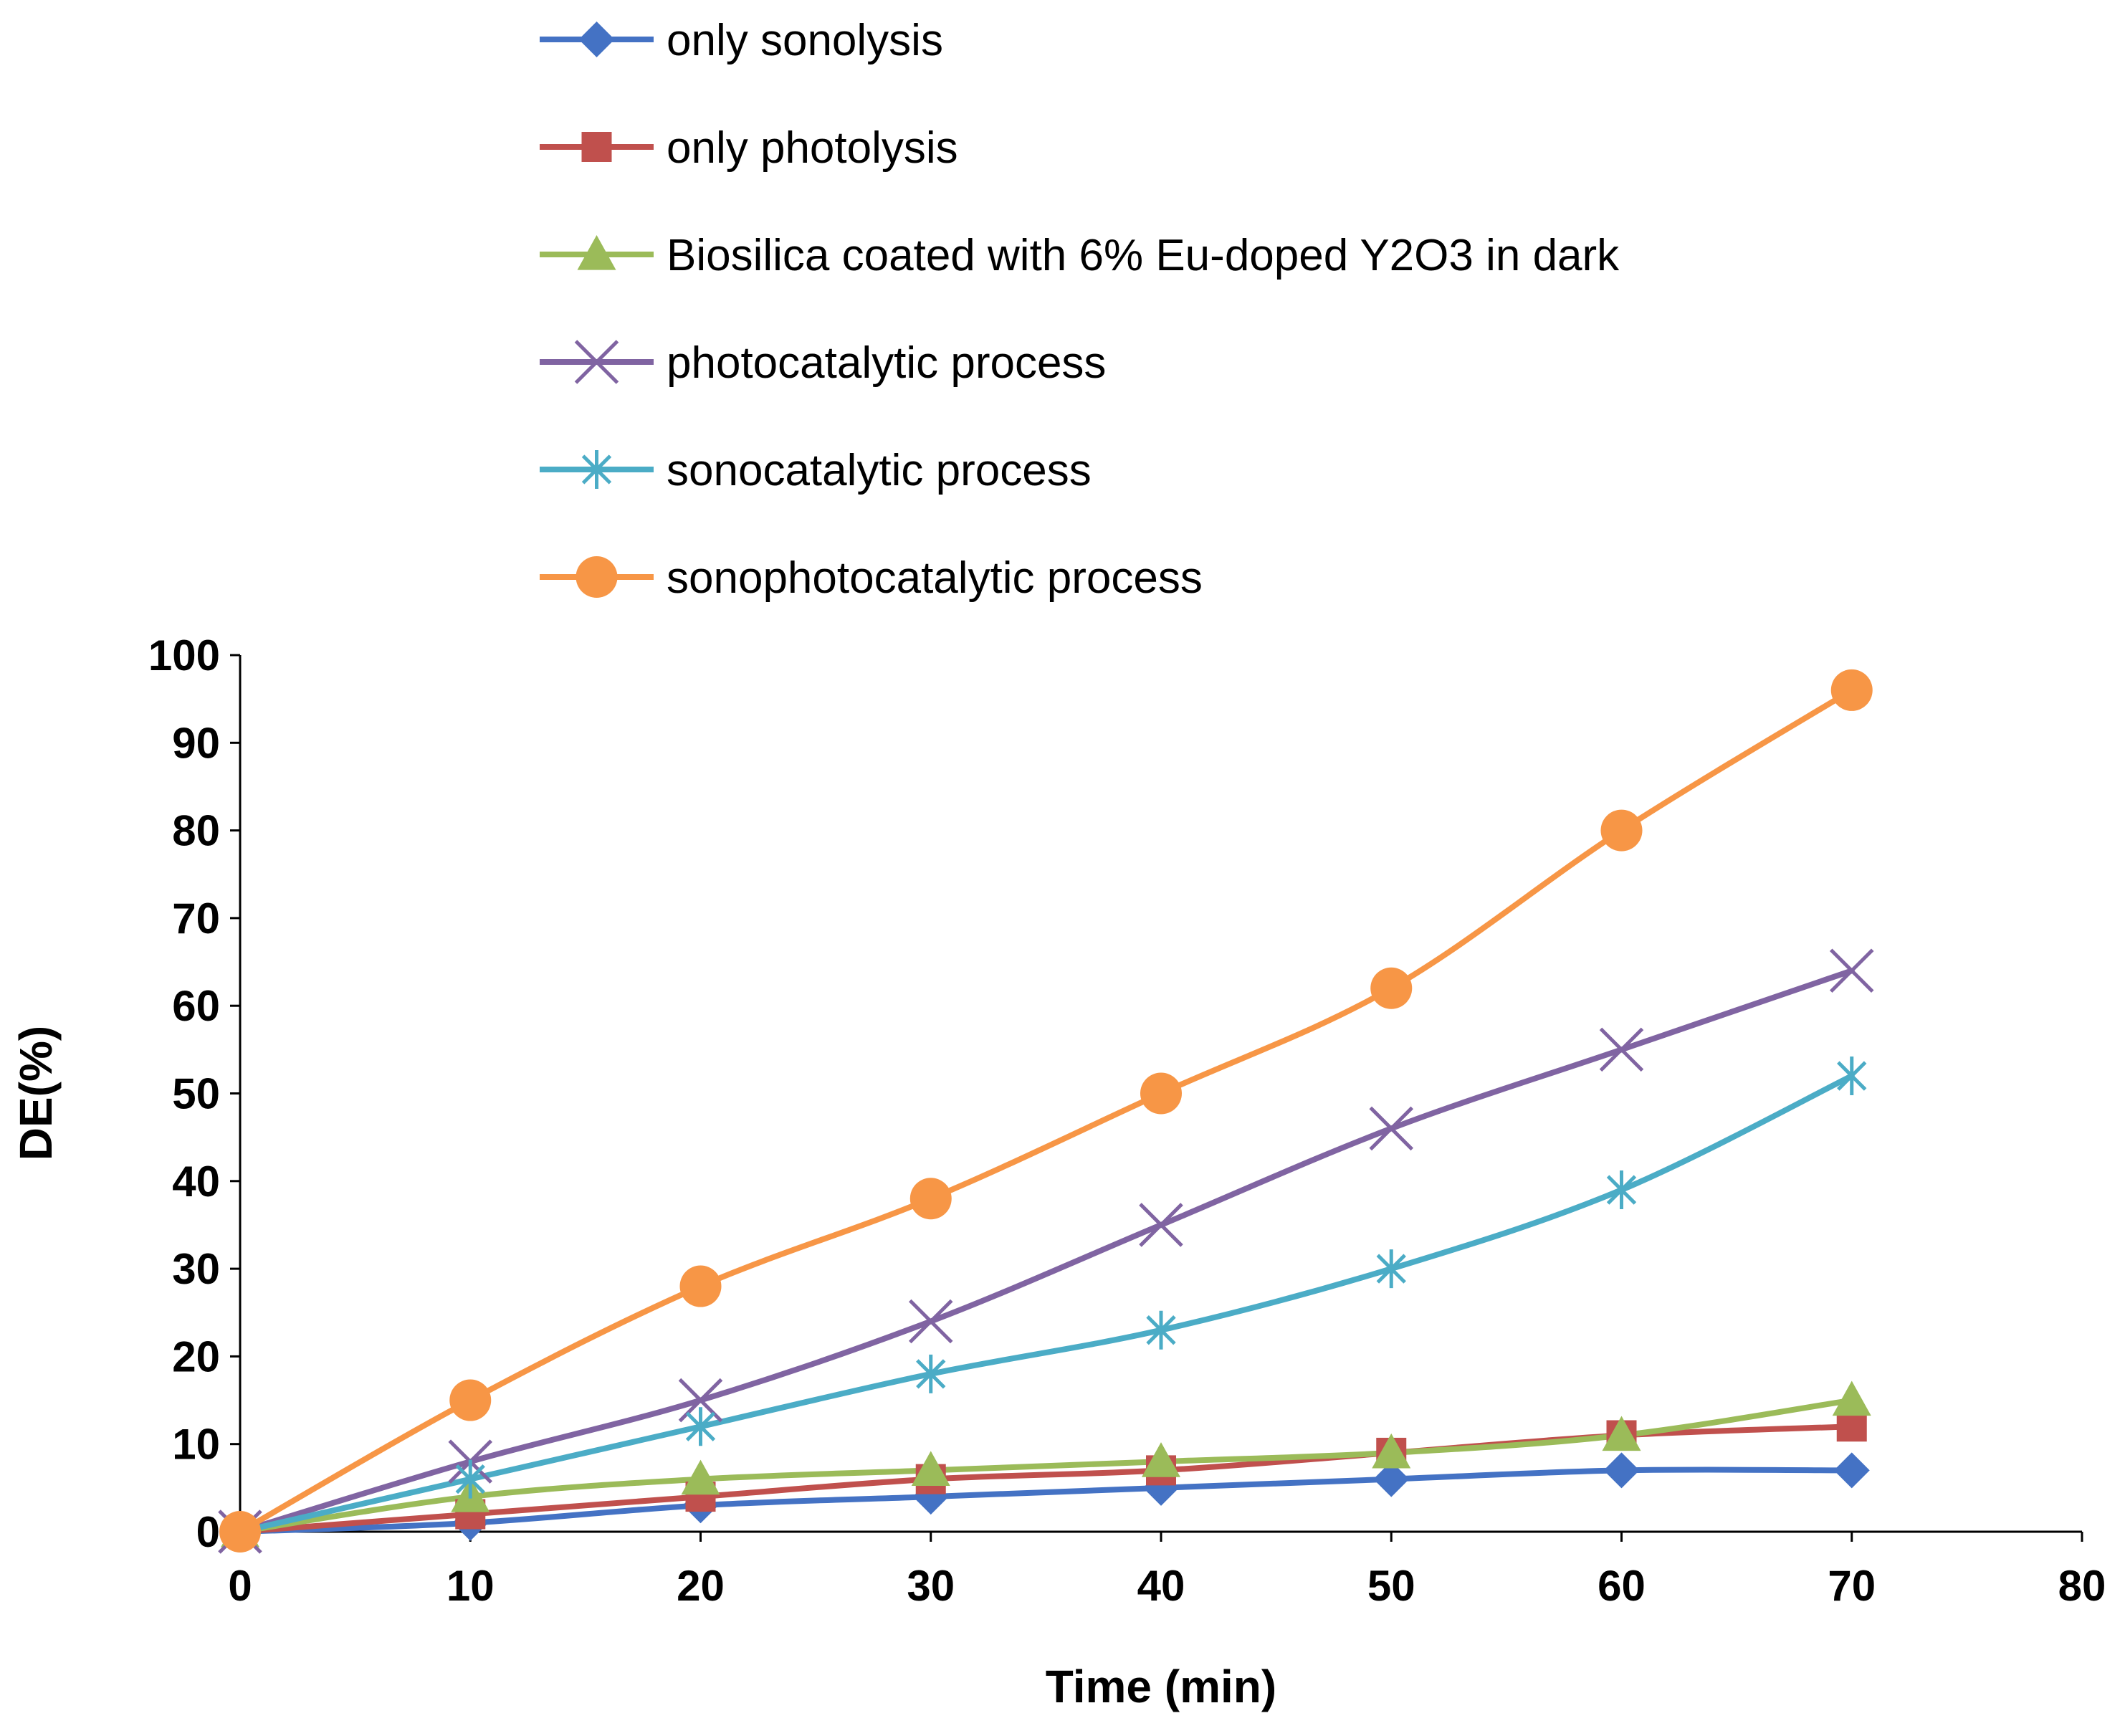 This screenshot has height=1736, width=2125. Describe the element at coordinates (886, 363) in the screenshot. I see `legend-label: photocatalytic process` at that location.